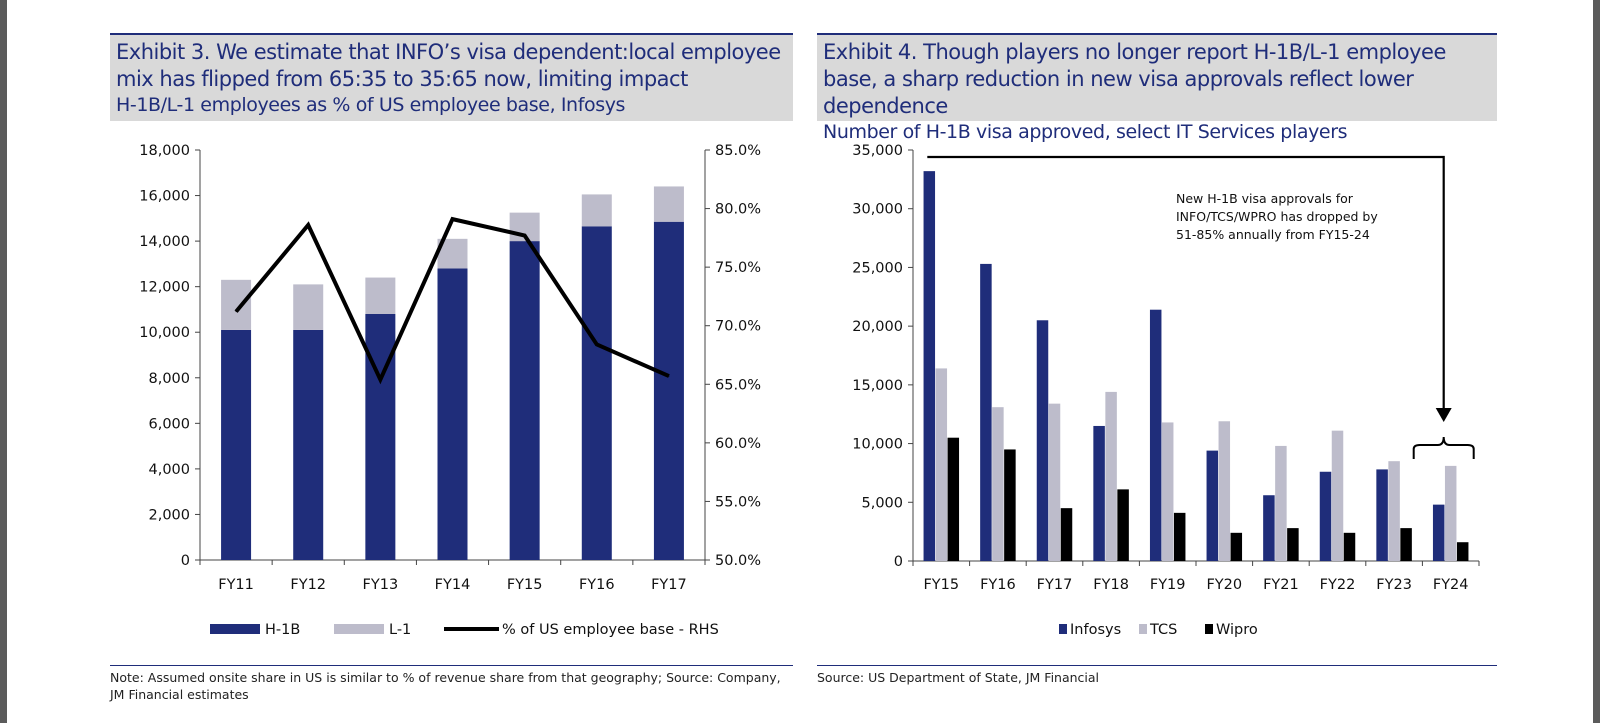 This screenshot has height=723, width=1600. Describe the element at coordinates (1143, 629) in the screenshot. I see `legend-swatch-tcs` at that location.